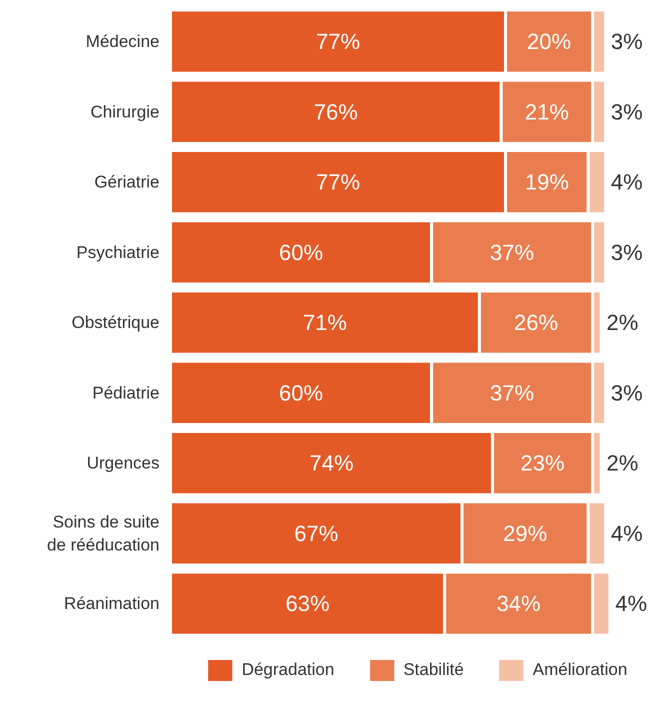 This screenshot has height=705, width=662. What do you see at coordinates (518, 603) in the screenshot?
I see `data-label: 34%` at bounding box center [518, 603].